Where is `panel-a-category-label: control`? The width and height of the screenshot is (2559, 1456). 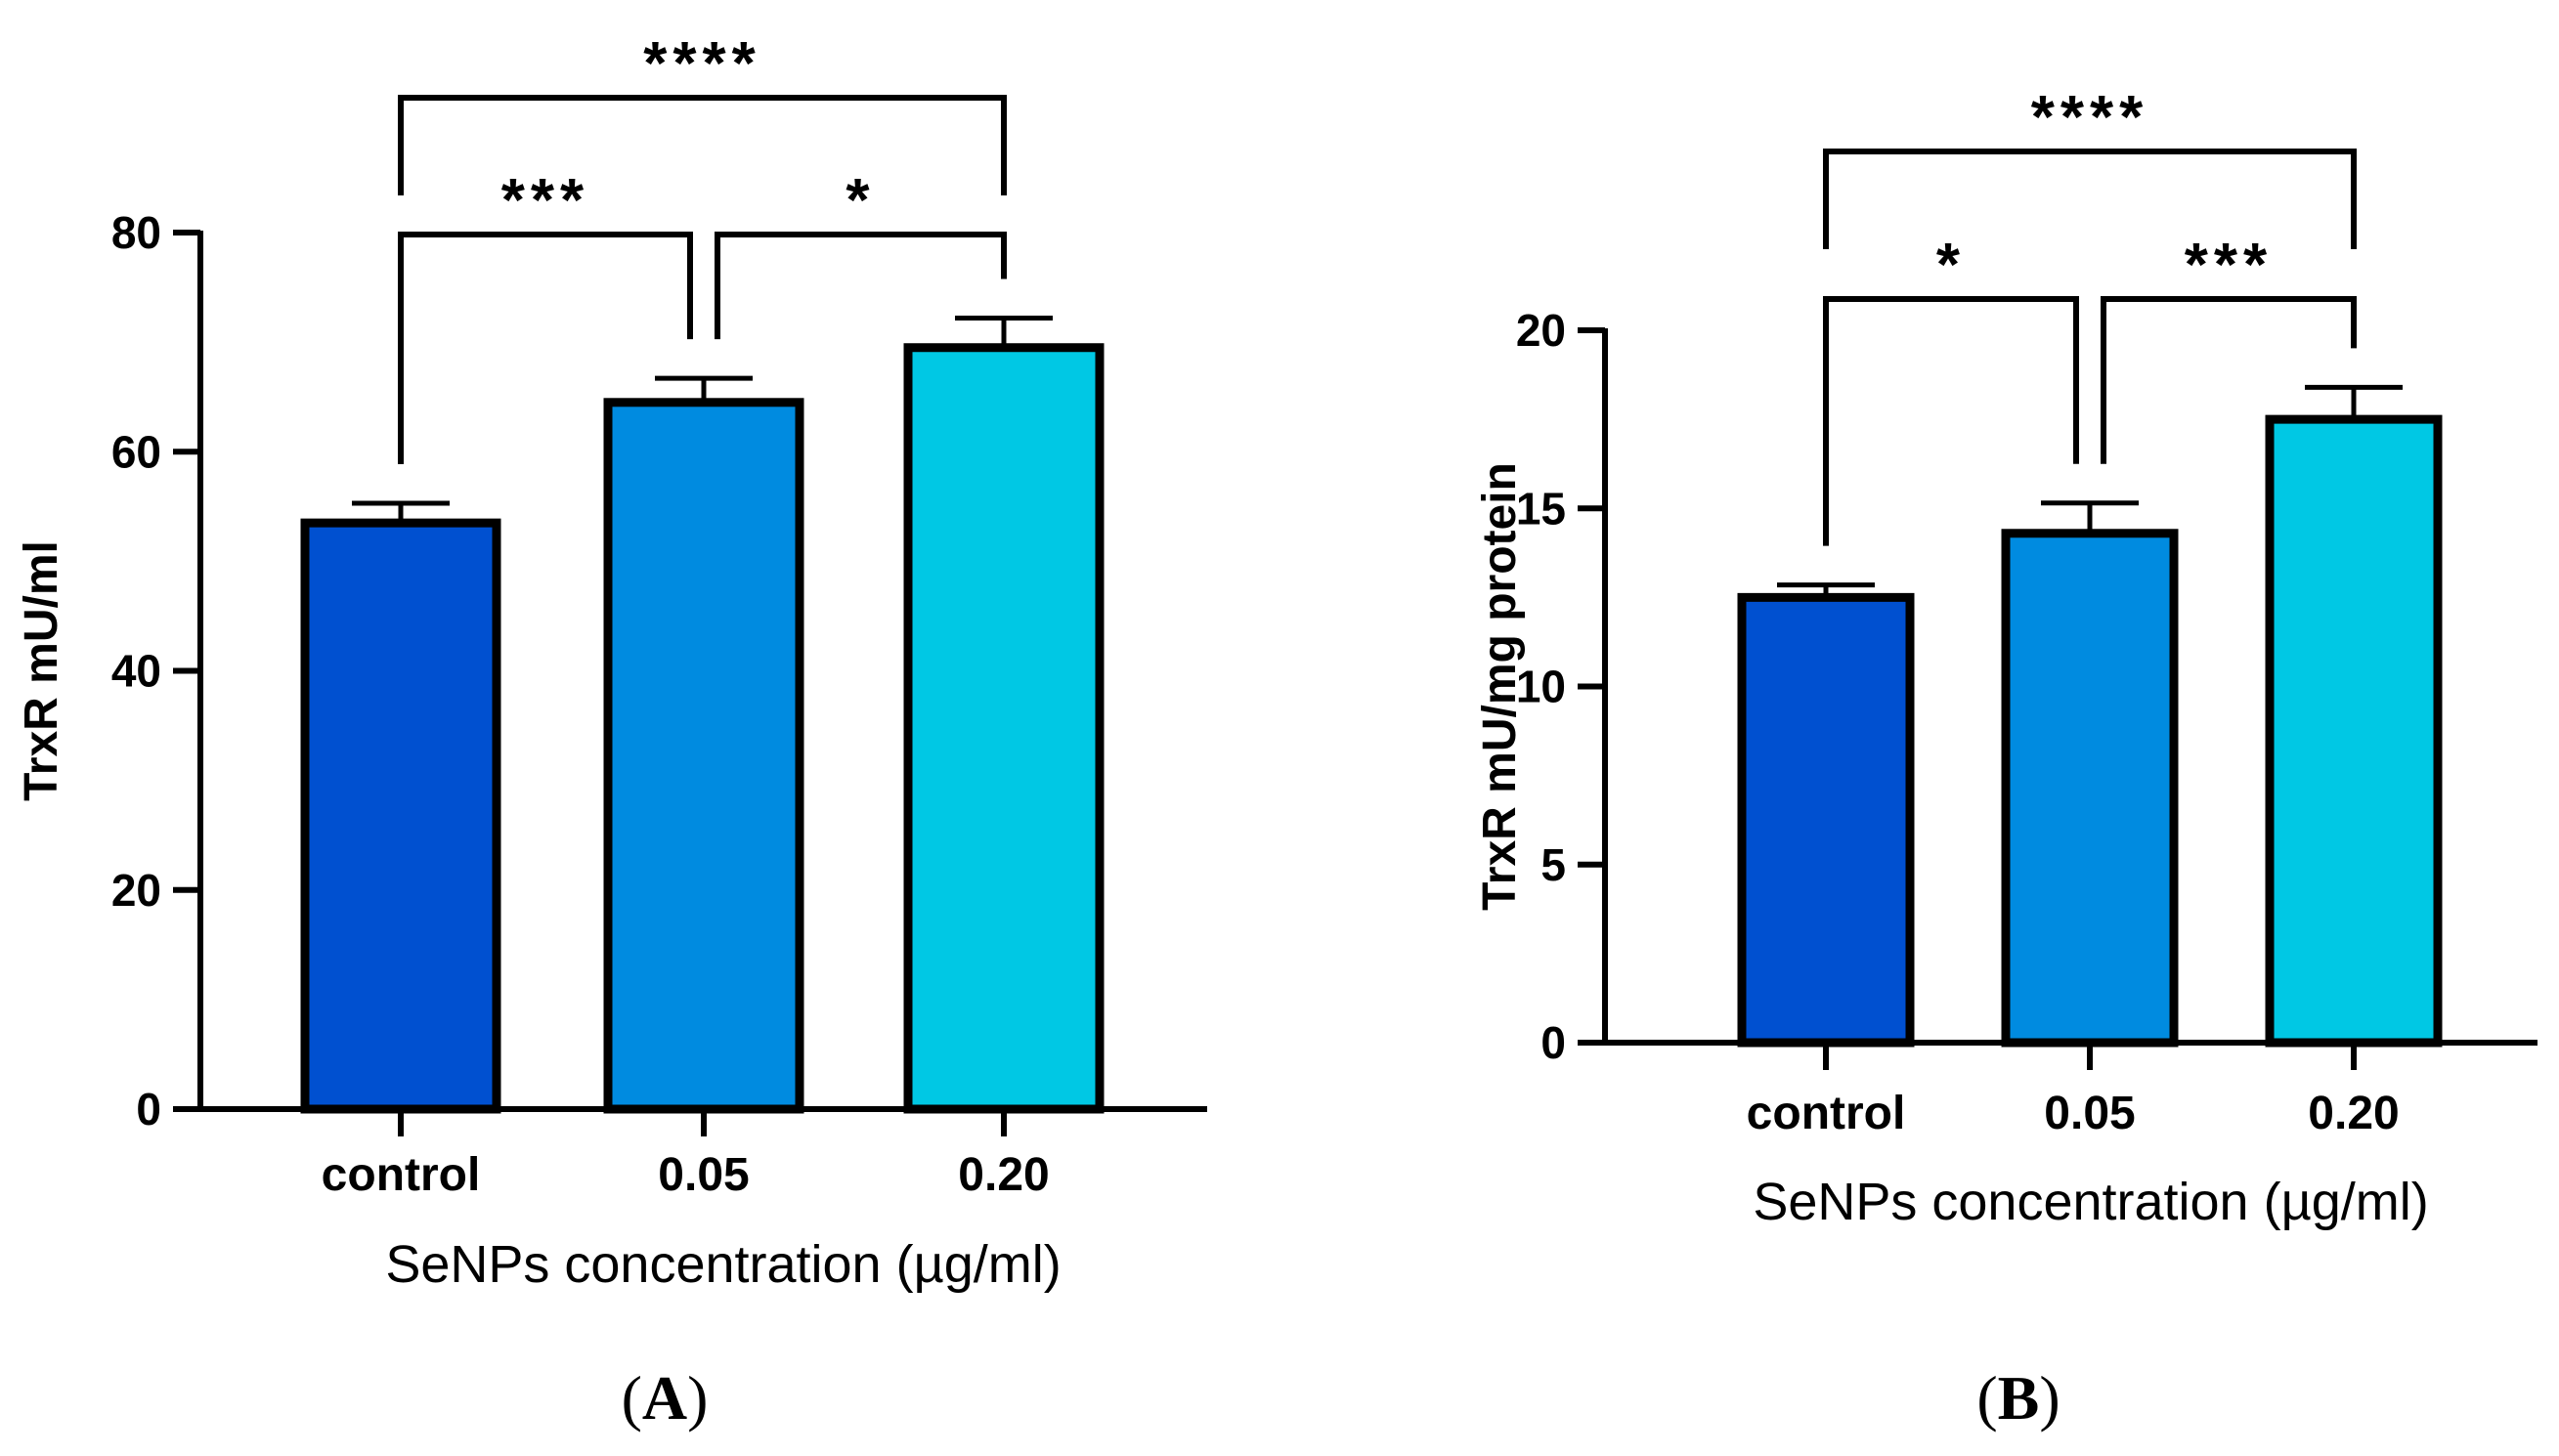 panel-a-category-label: control is located at coordinates (402, 1175).